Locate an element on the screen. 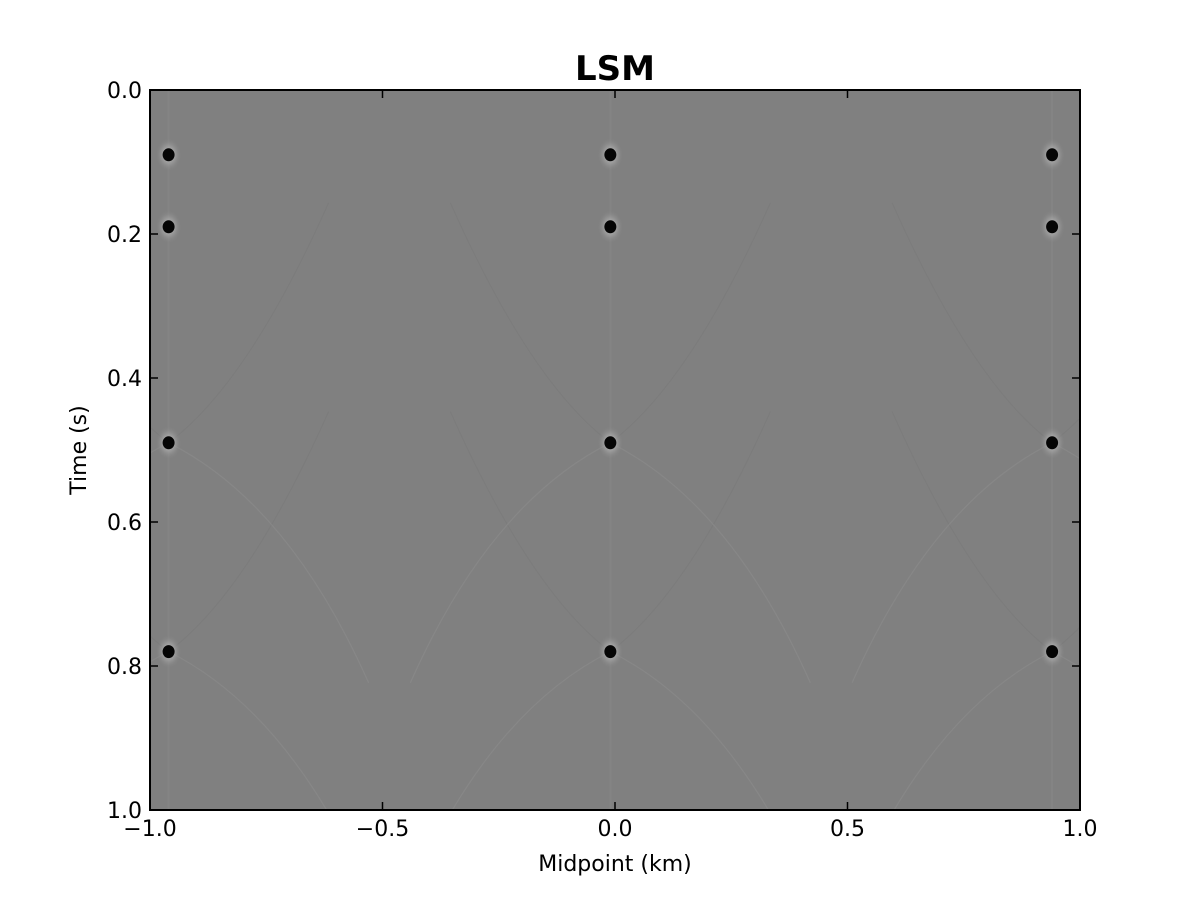  x-tick-label: 1.0 is located at coordinates (1080, 829).